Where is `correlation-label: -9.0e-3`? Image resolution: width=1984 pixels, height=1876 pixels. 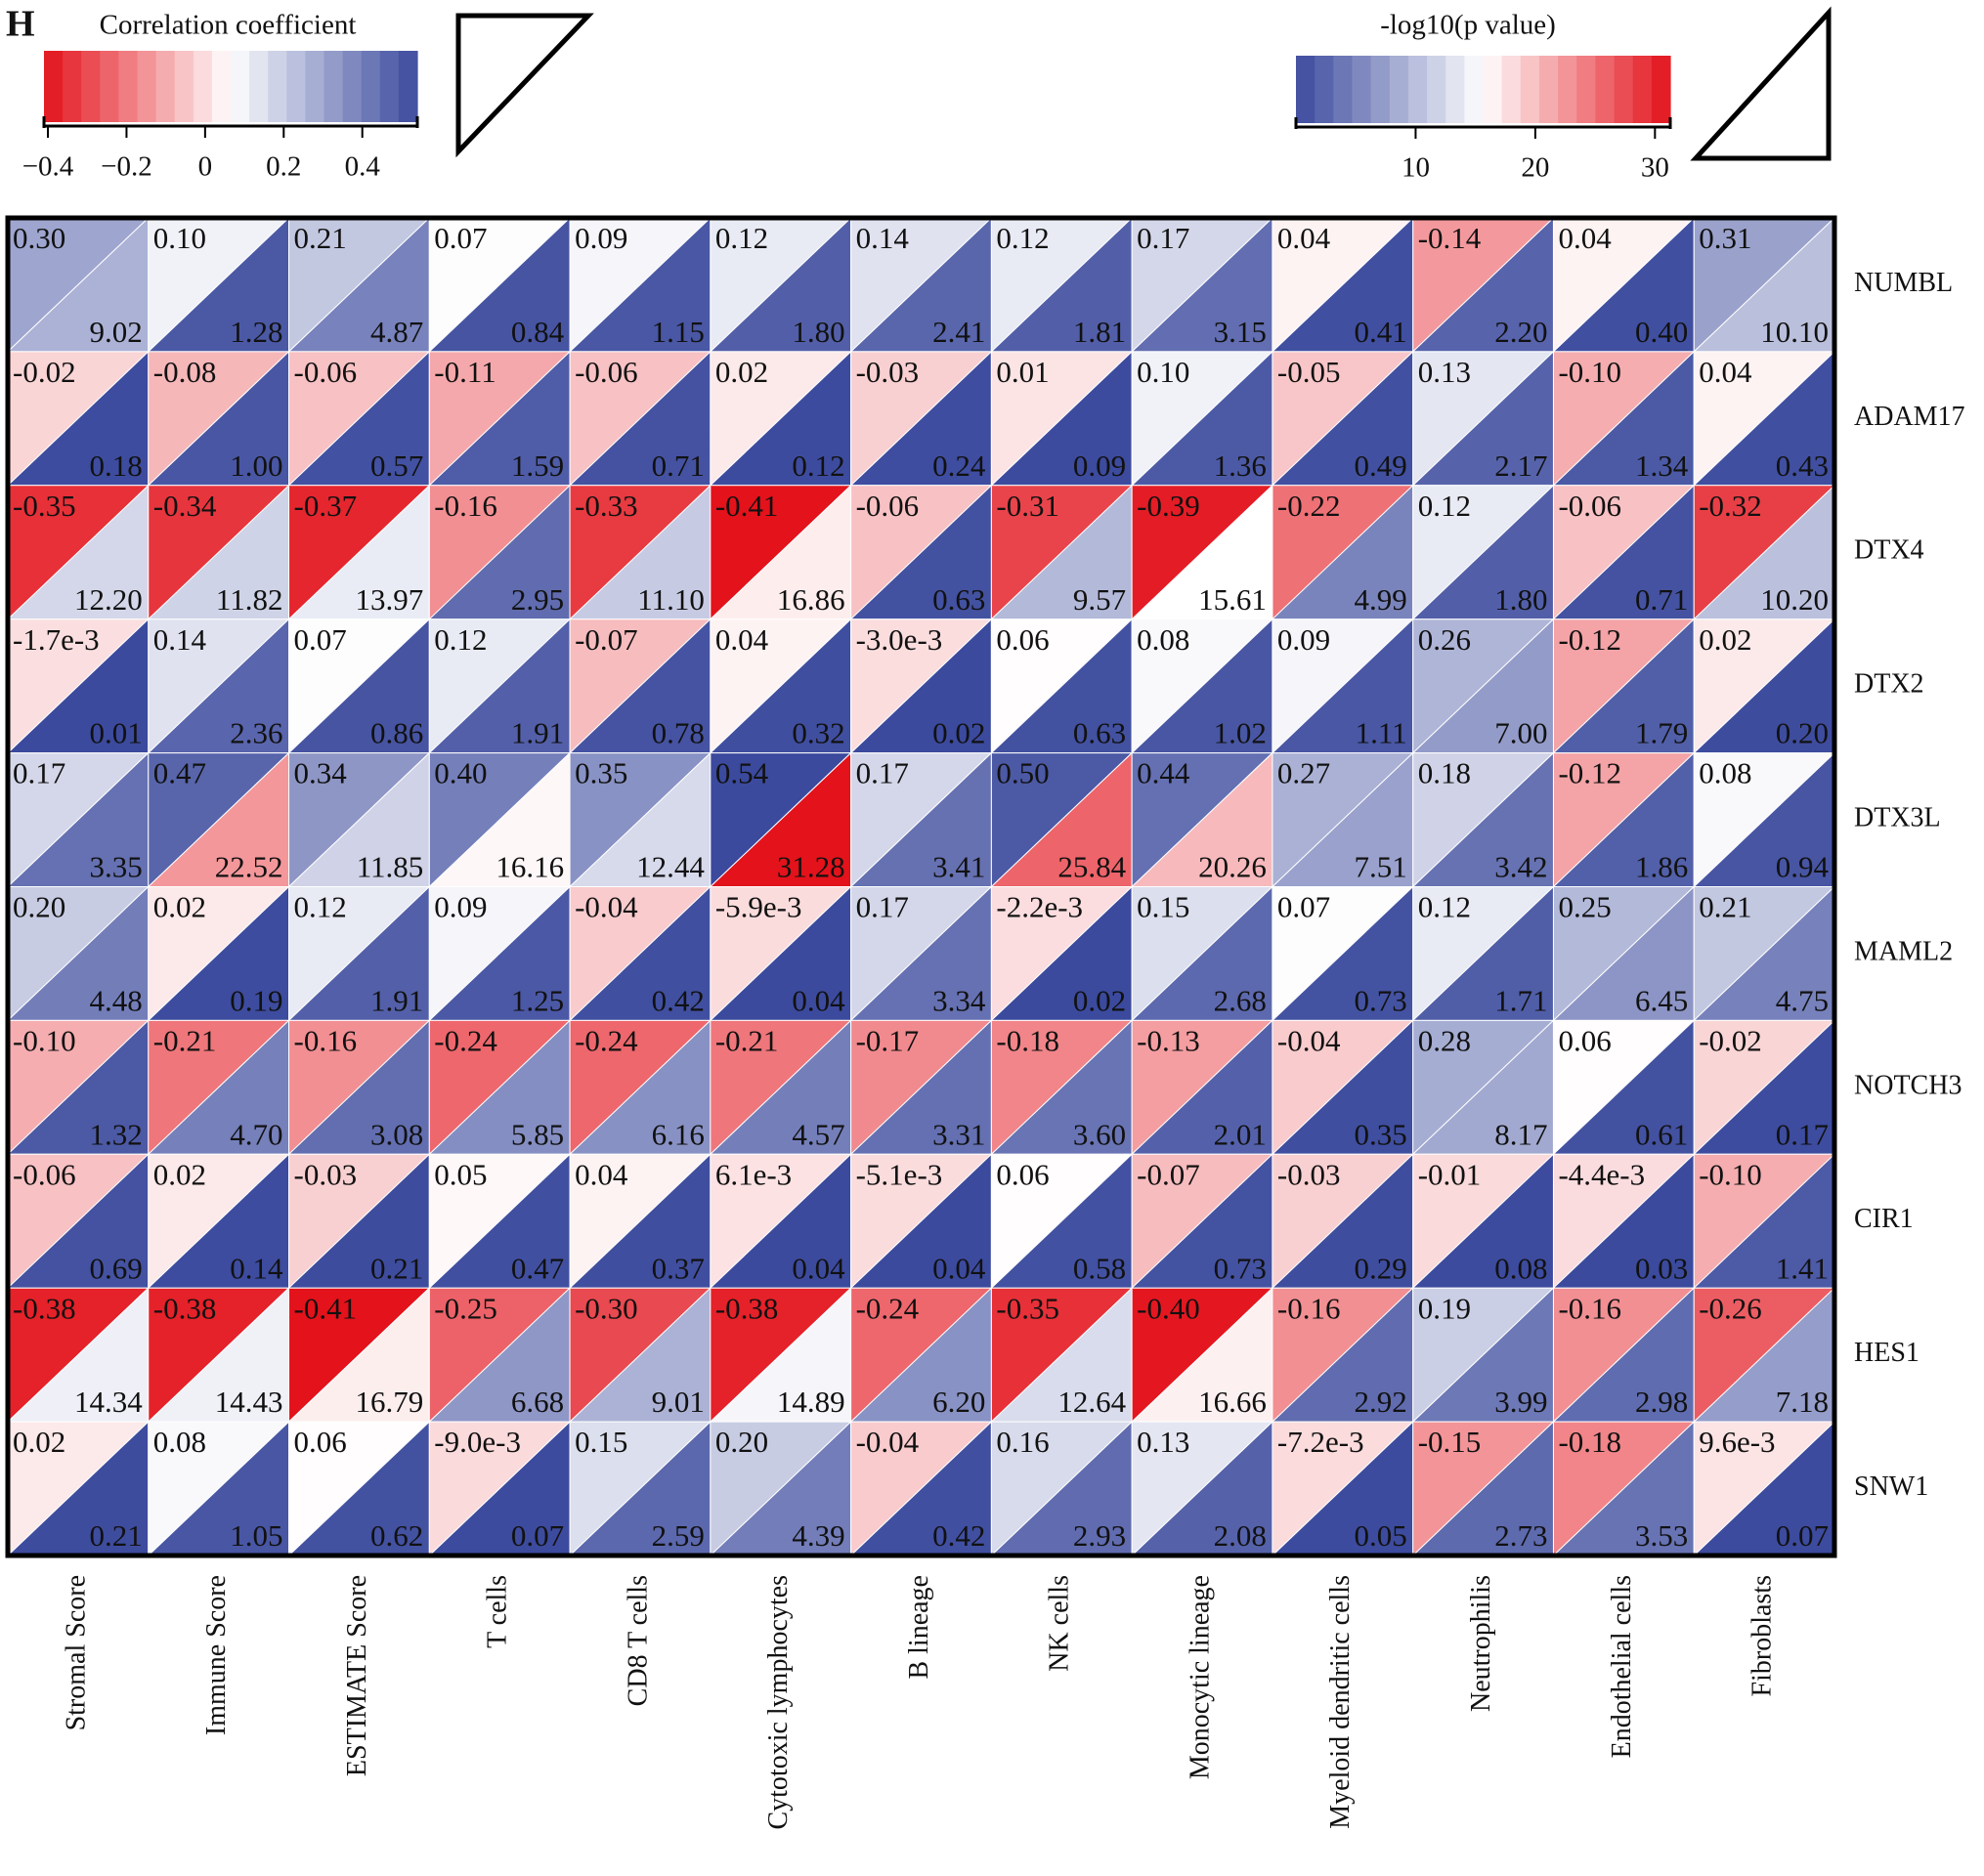 correlation-label: -9.0e-3 is located at coordinates (477, 1442).